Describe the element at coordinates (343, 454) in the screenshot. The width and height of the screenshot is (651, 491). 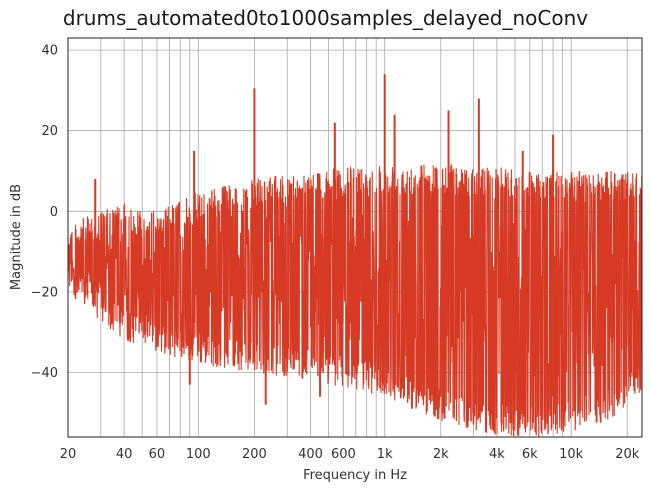
I see `x-tick-label: 600` at that location.